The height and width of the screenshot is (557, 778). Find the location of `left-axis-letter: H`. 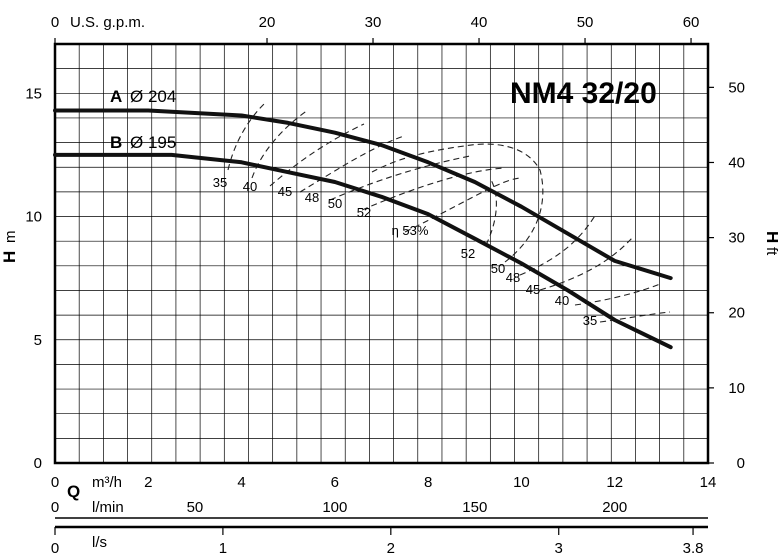

left-axis-letter: H is located at coordinates (9, 257).